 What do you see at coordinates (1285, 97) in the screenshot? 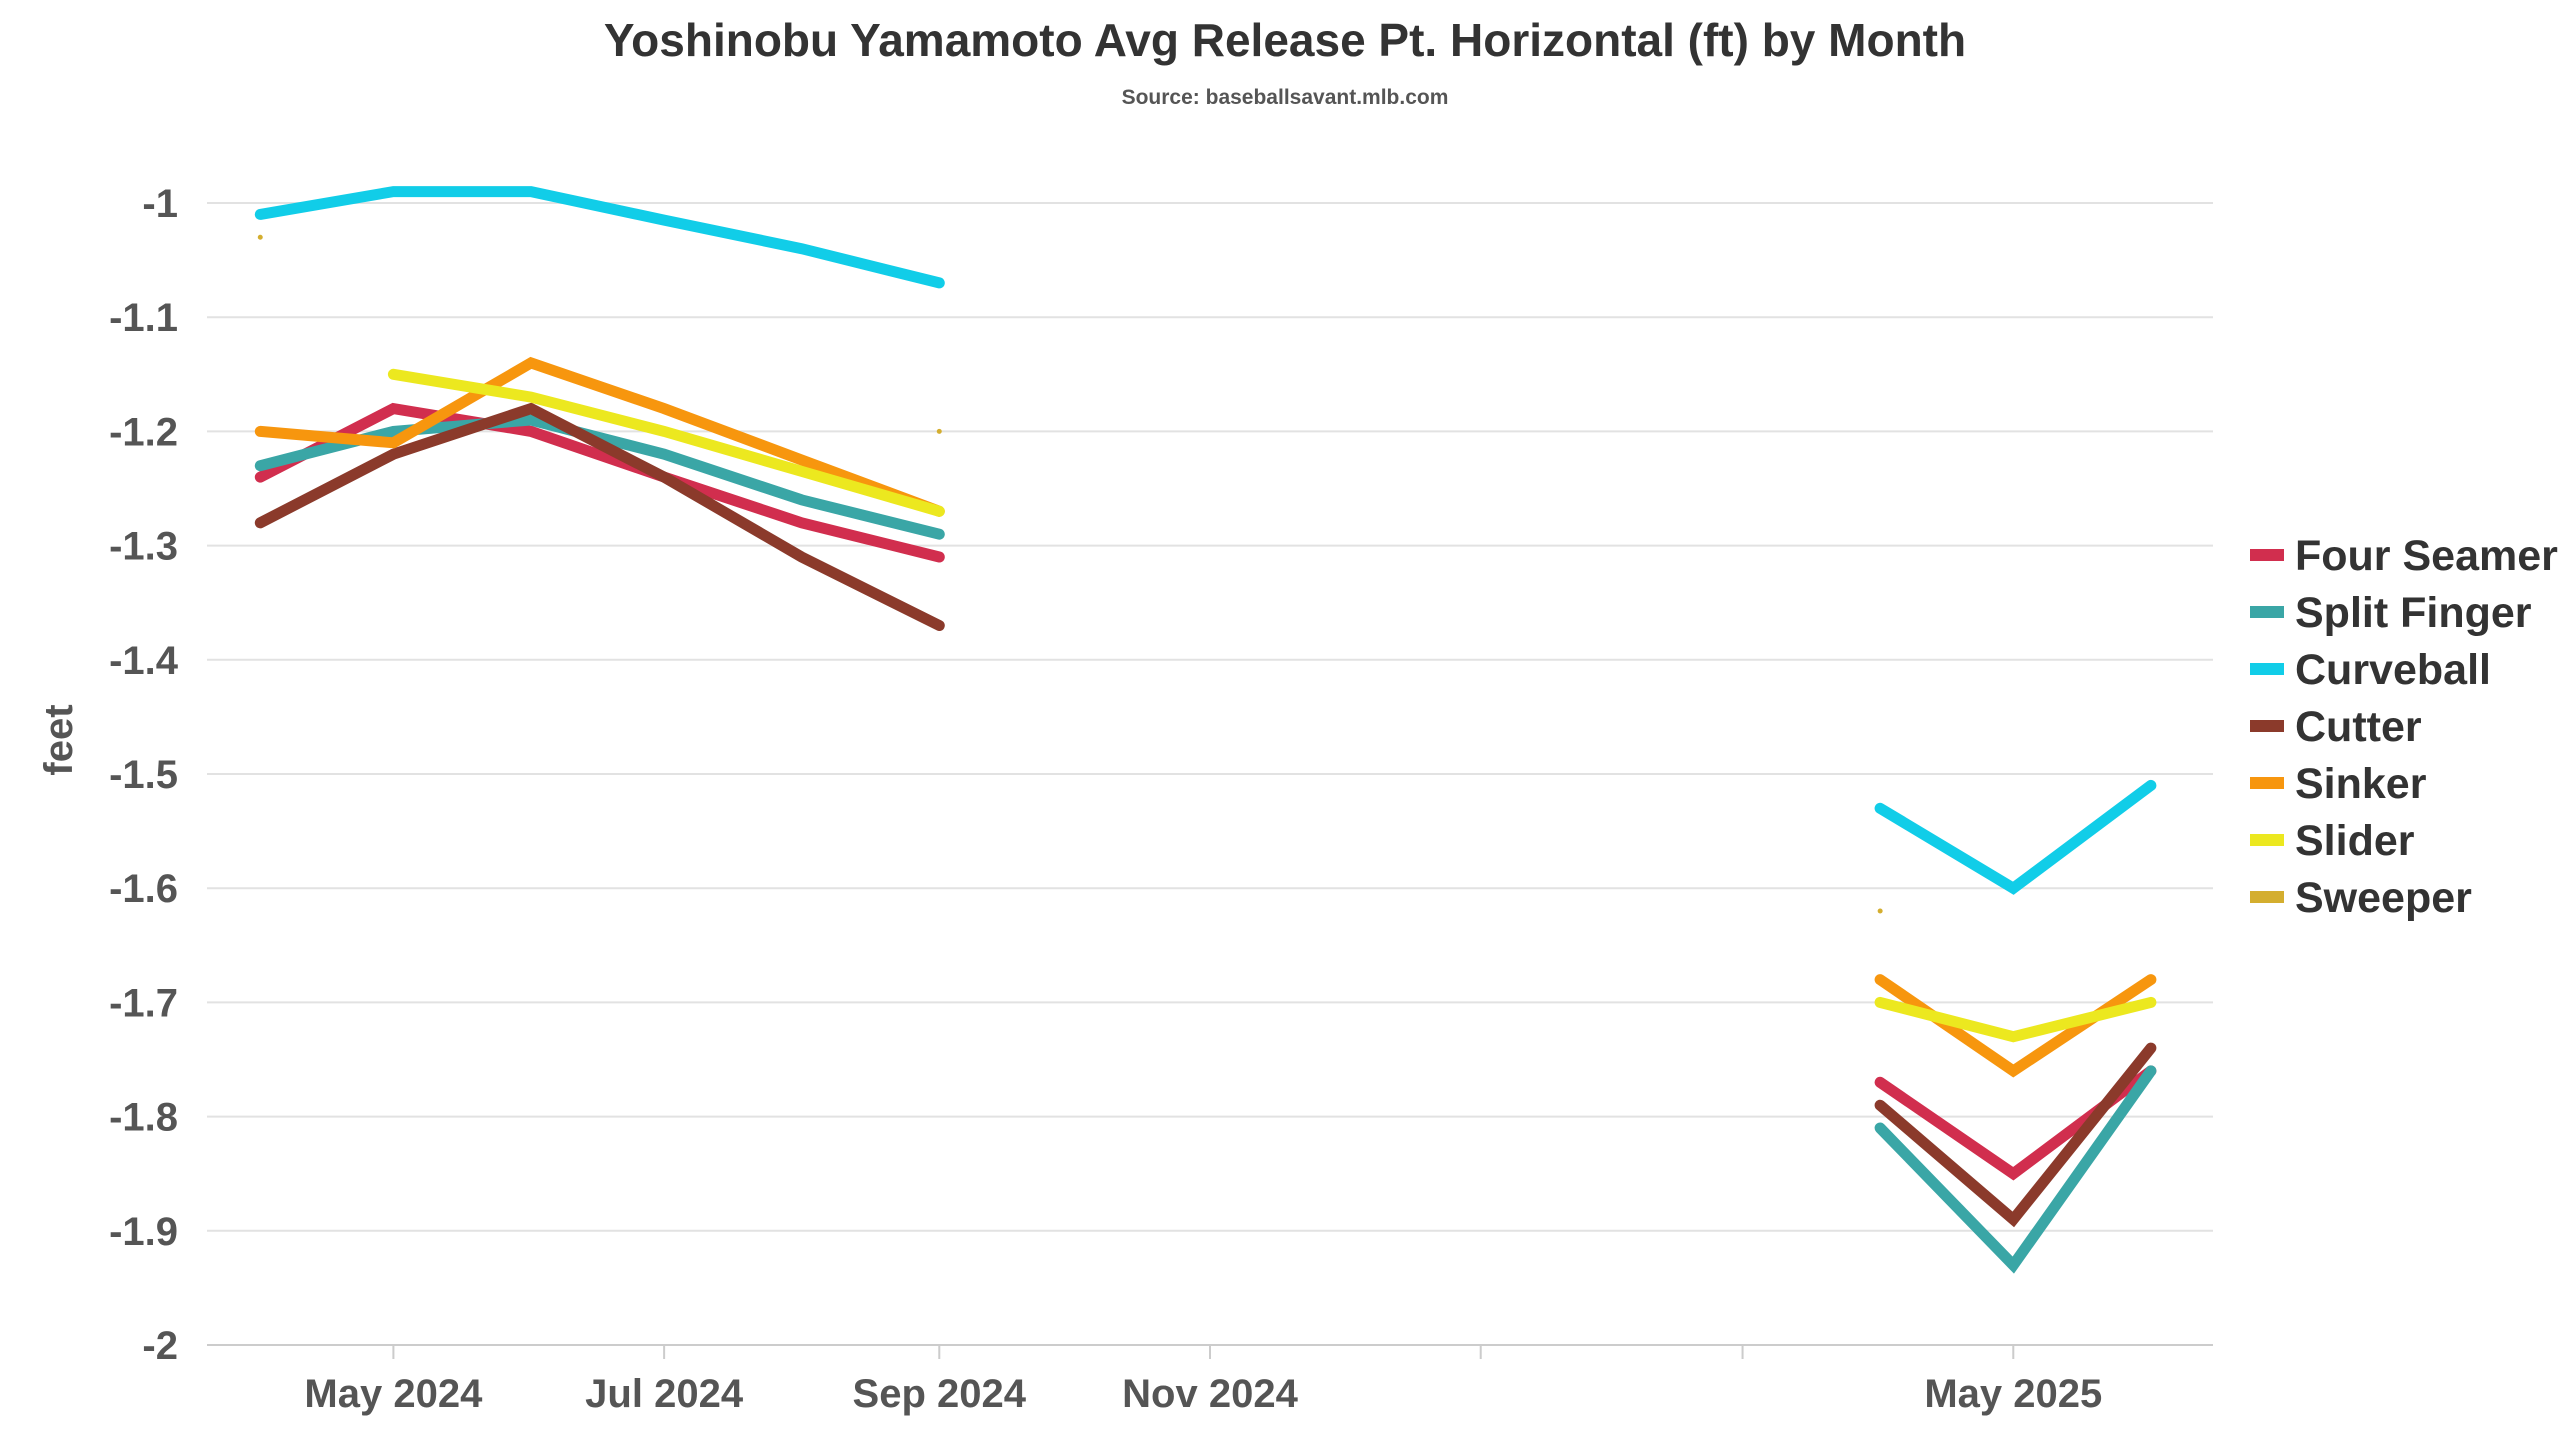
I see `chart-subtitle: Source: baseballsavant.mlb.com` at bounding box center [1285, 97].